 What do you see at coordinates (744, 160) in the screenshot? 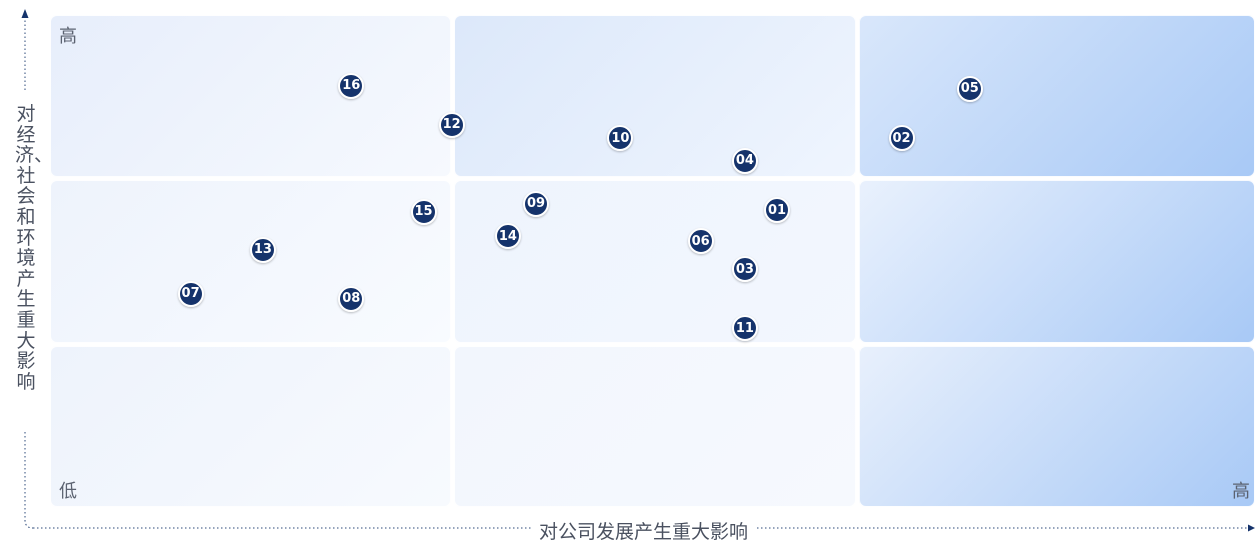
I see `point-04: 04` at bounding box center [744, 160].